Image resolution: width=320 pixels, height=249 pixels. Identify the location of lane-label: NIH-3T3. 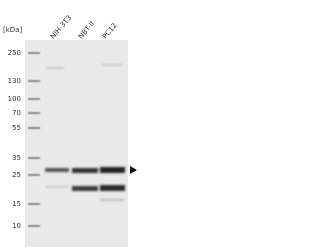
(61, 27).